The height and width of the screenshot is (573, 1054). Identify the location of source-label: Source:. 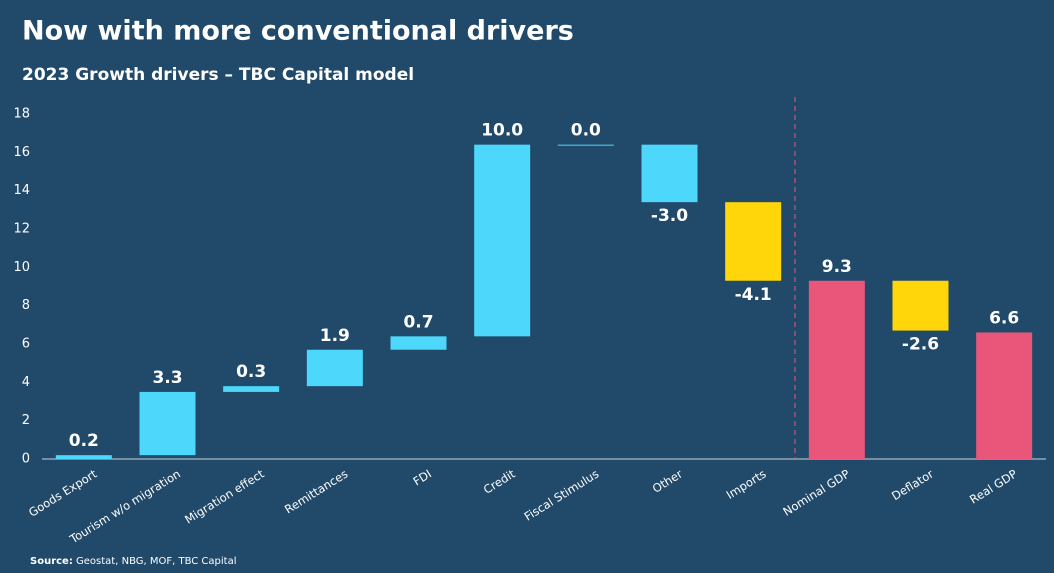
(51, 561).